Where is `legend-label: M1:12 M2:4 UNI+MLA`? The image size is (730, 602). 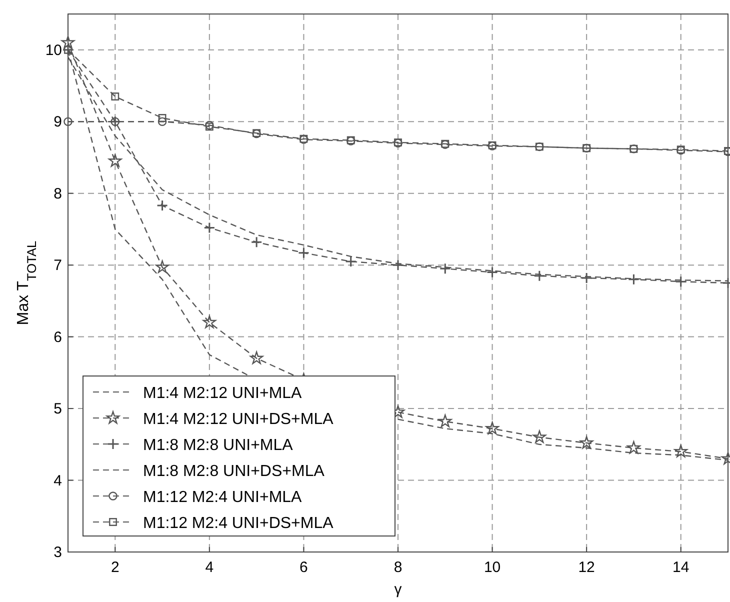 legend-label: M1:12 M2:4 UNI+MLA is located at coordinates (222, 497).